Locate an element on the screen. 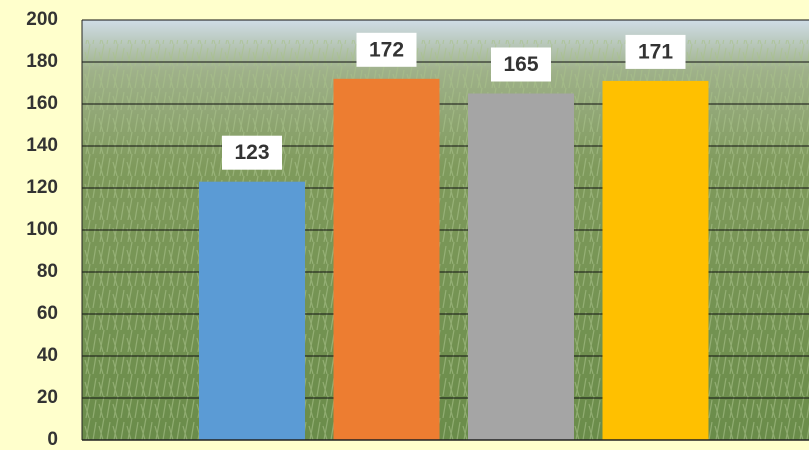 The height and width of the screenshot is (450, 809). y-tick-label: 140 is located at coordinates (42, 145).